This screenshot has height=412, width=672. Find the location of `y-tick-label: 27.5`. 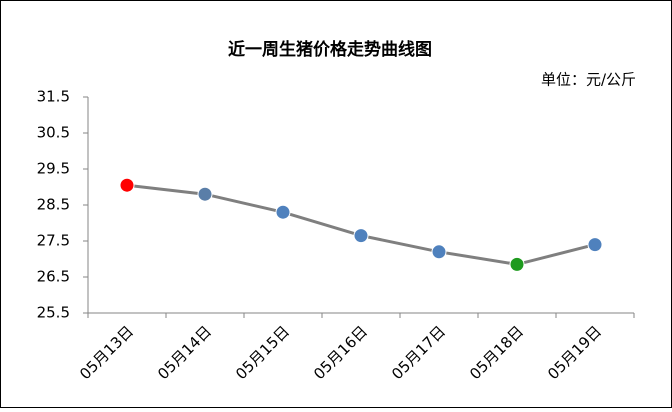

y-tick-label: 27.5 is located at coordinates (53, 241).